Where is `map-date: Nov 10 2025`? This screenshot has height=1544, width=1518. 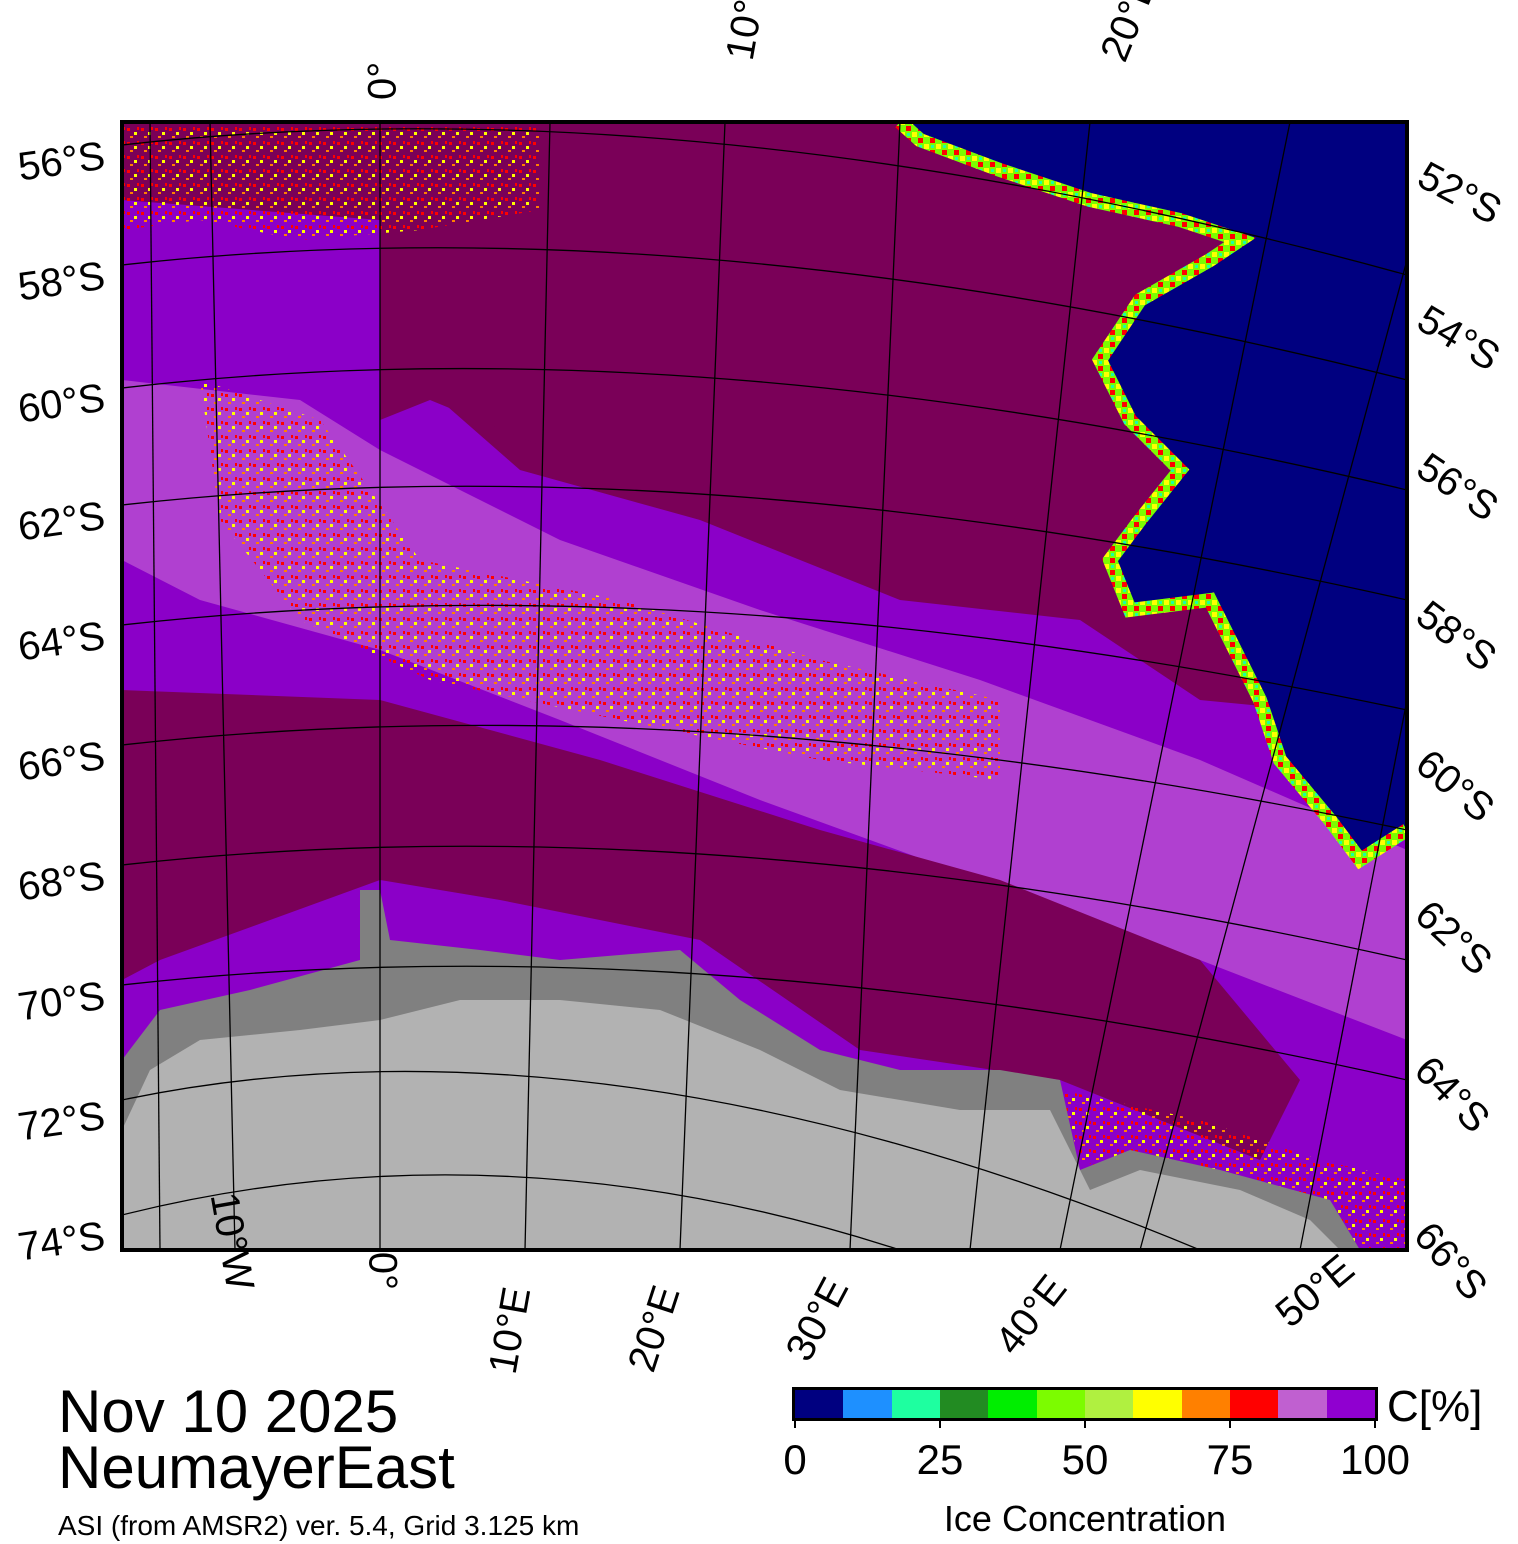
map-date: Nov 10 2025 is located at coordinates (228, 1411).